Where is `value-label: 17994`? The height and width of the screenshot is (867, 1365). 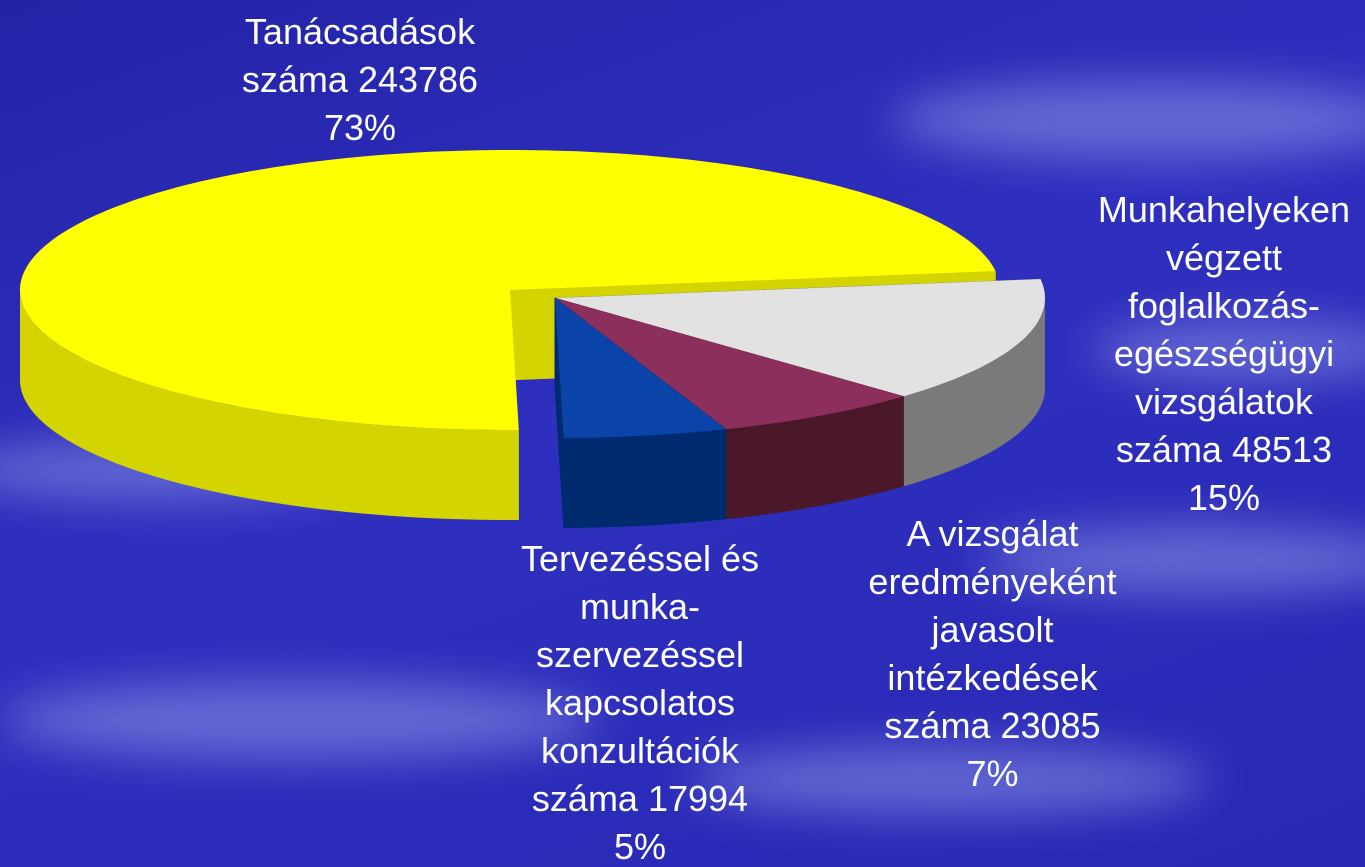 value-label: 17994 is located at coordinates (698, 798).